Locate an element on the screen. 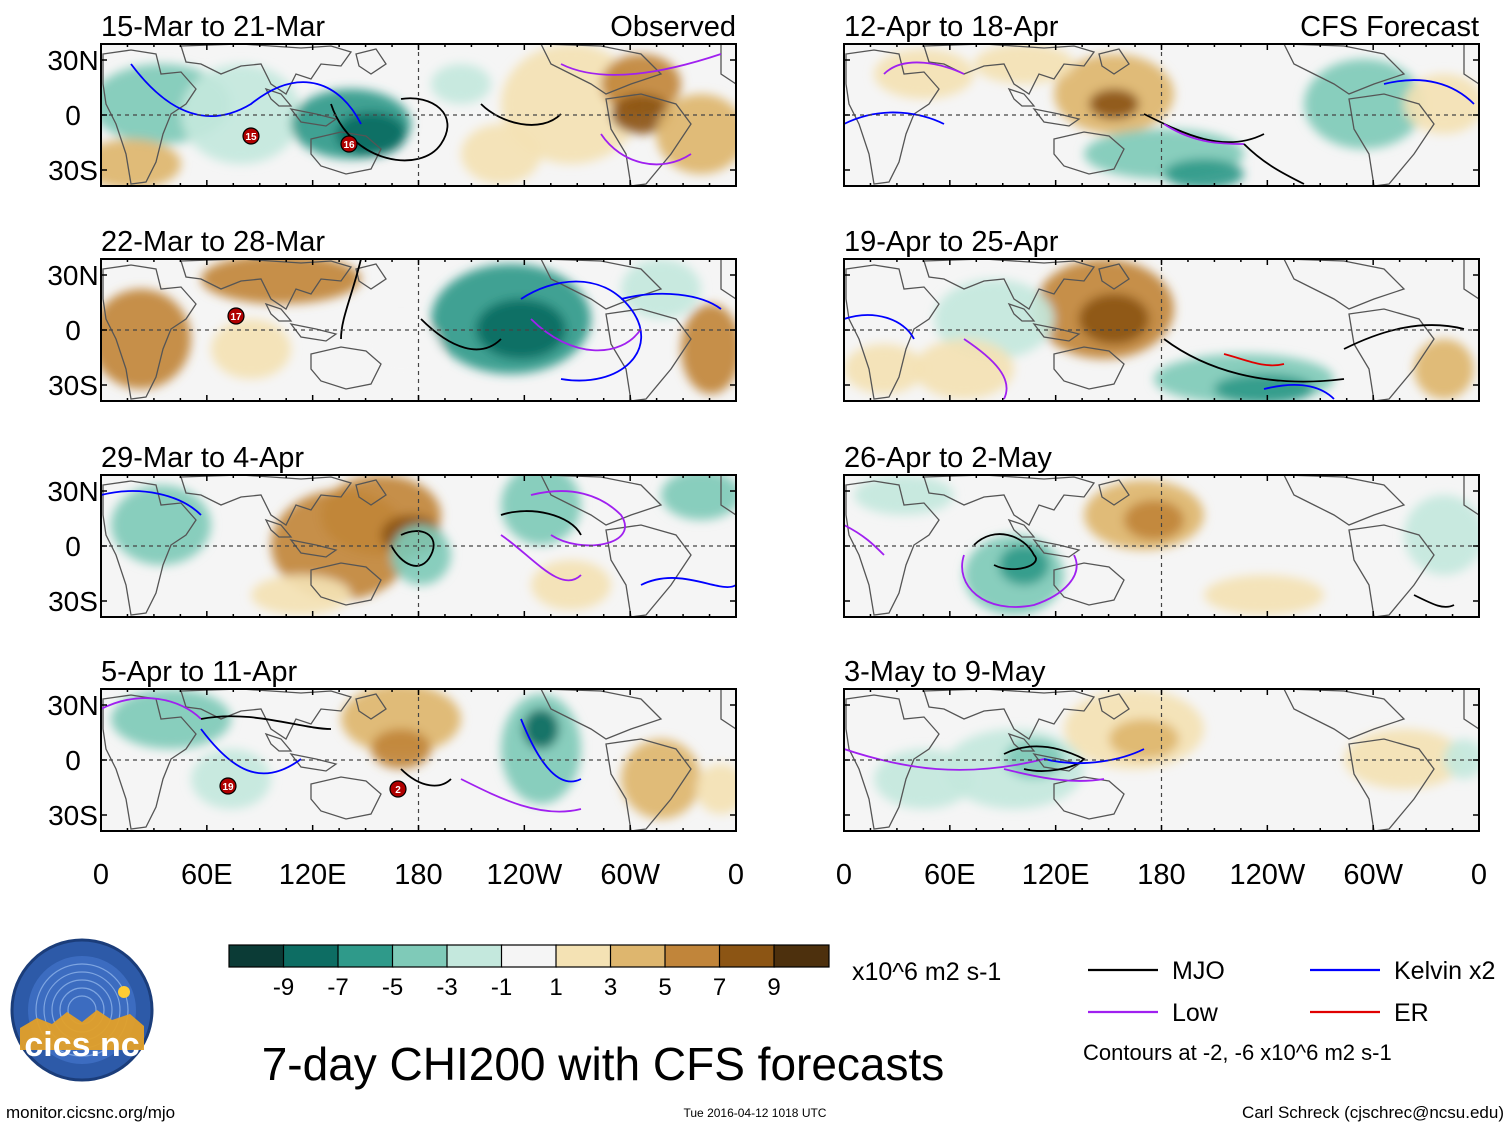 Image resolution: width=1510 pixels, height=1132 pixels. legend-label-kelvin: Kelvin x2 is located at coordinates (1444, 971).